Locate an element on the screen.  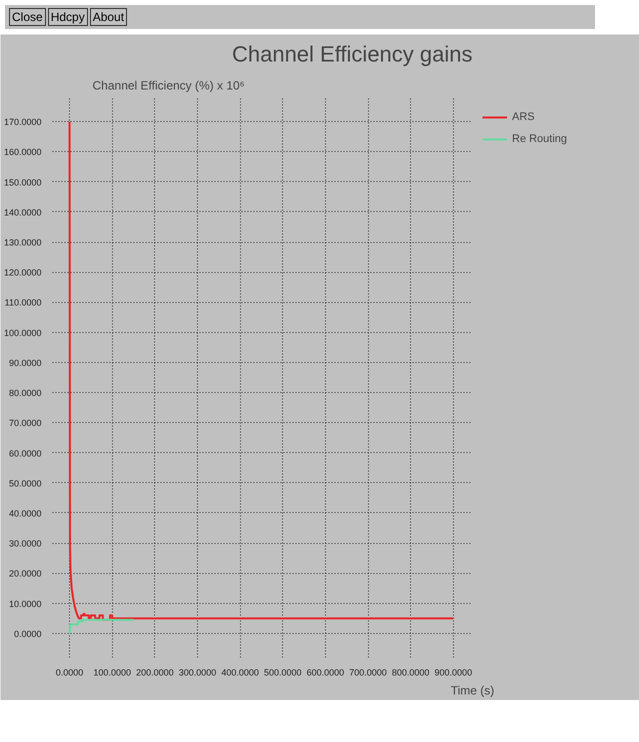
text: Close is located at coordinates (27, 17).